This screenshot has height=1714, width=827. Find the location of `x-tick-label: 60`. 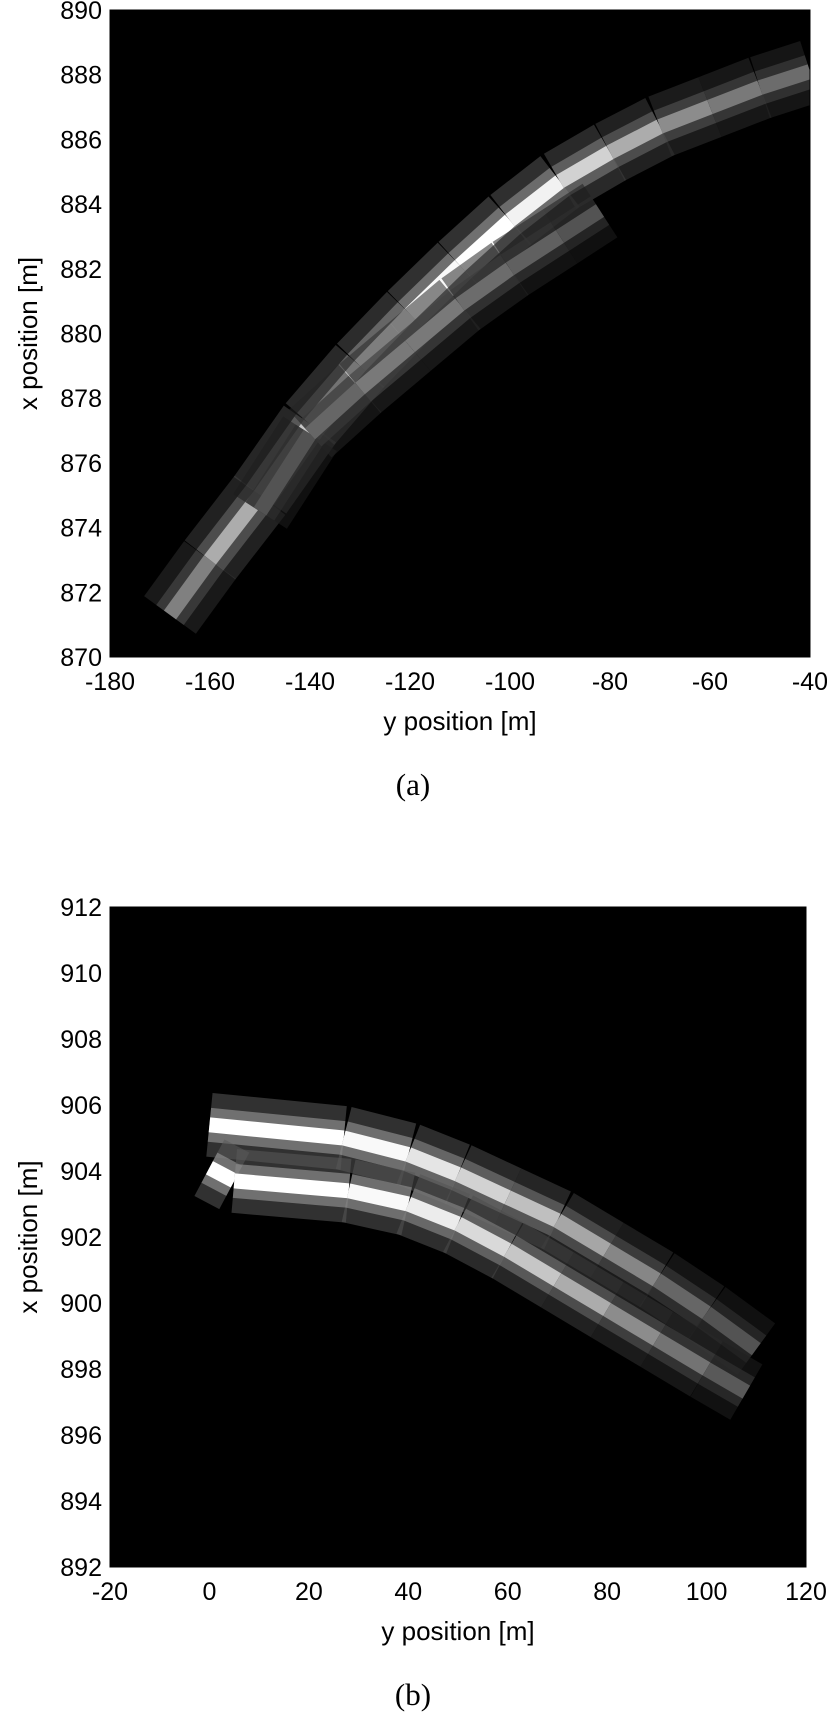

x-tick-label: 60 is located at coordinates (508, 1592).